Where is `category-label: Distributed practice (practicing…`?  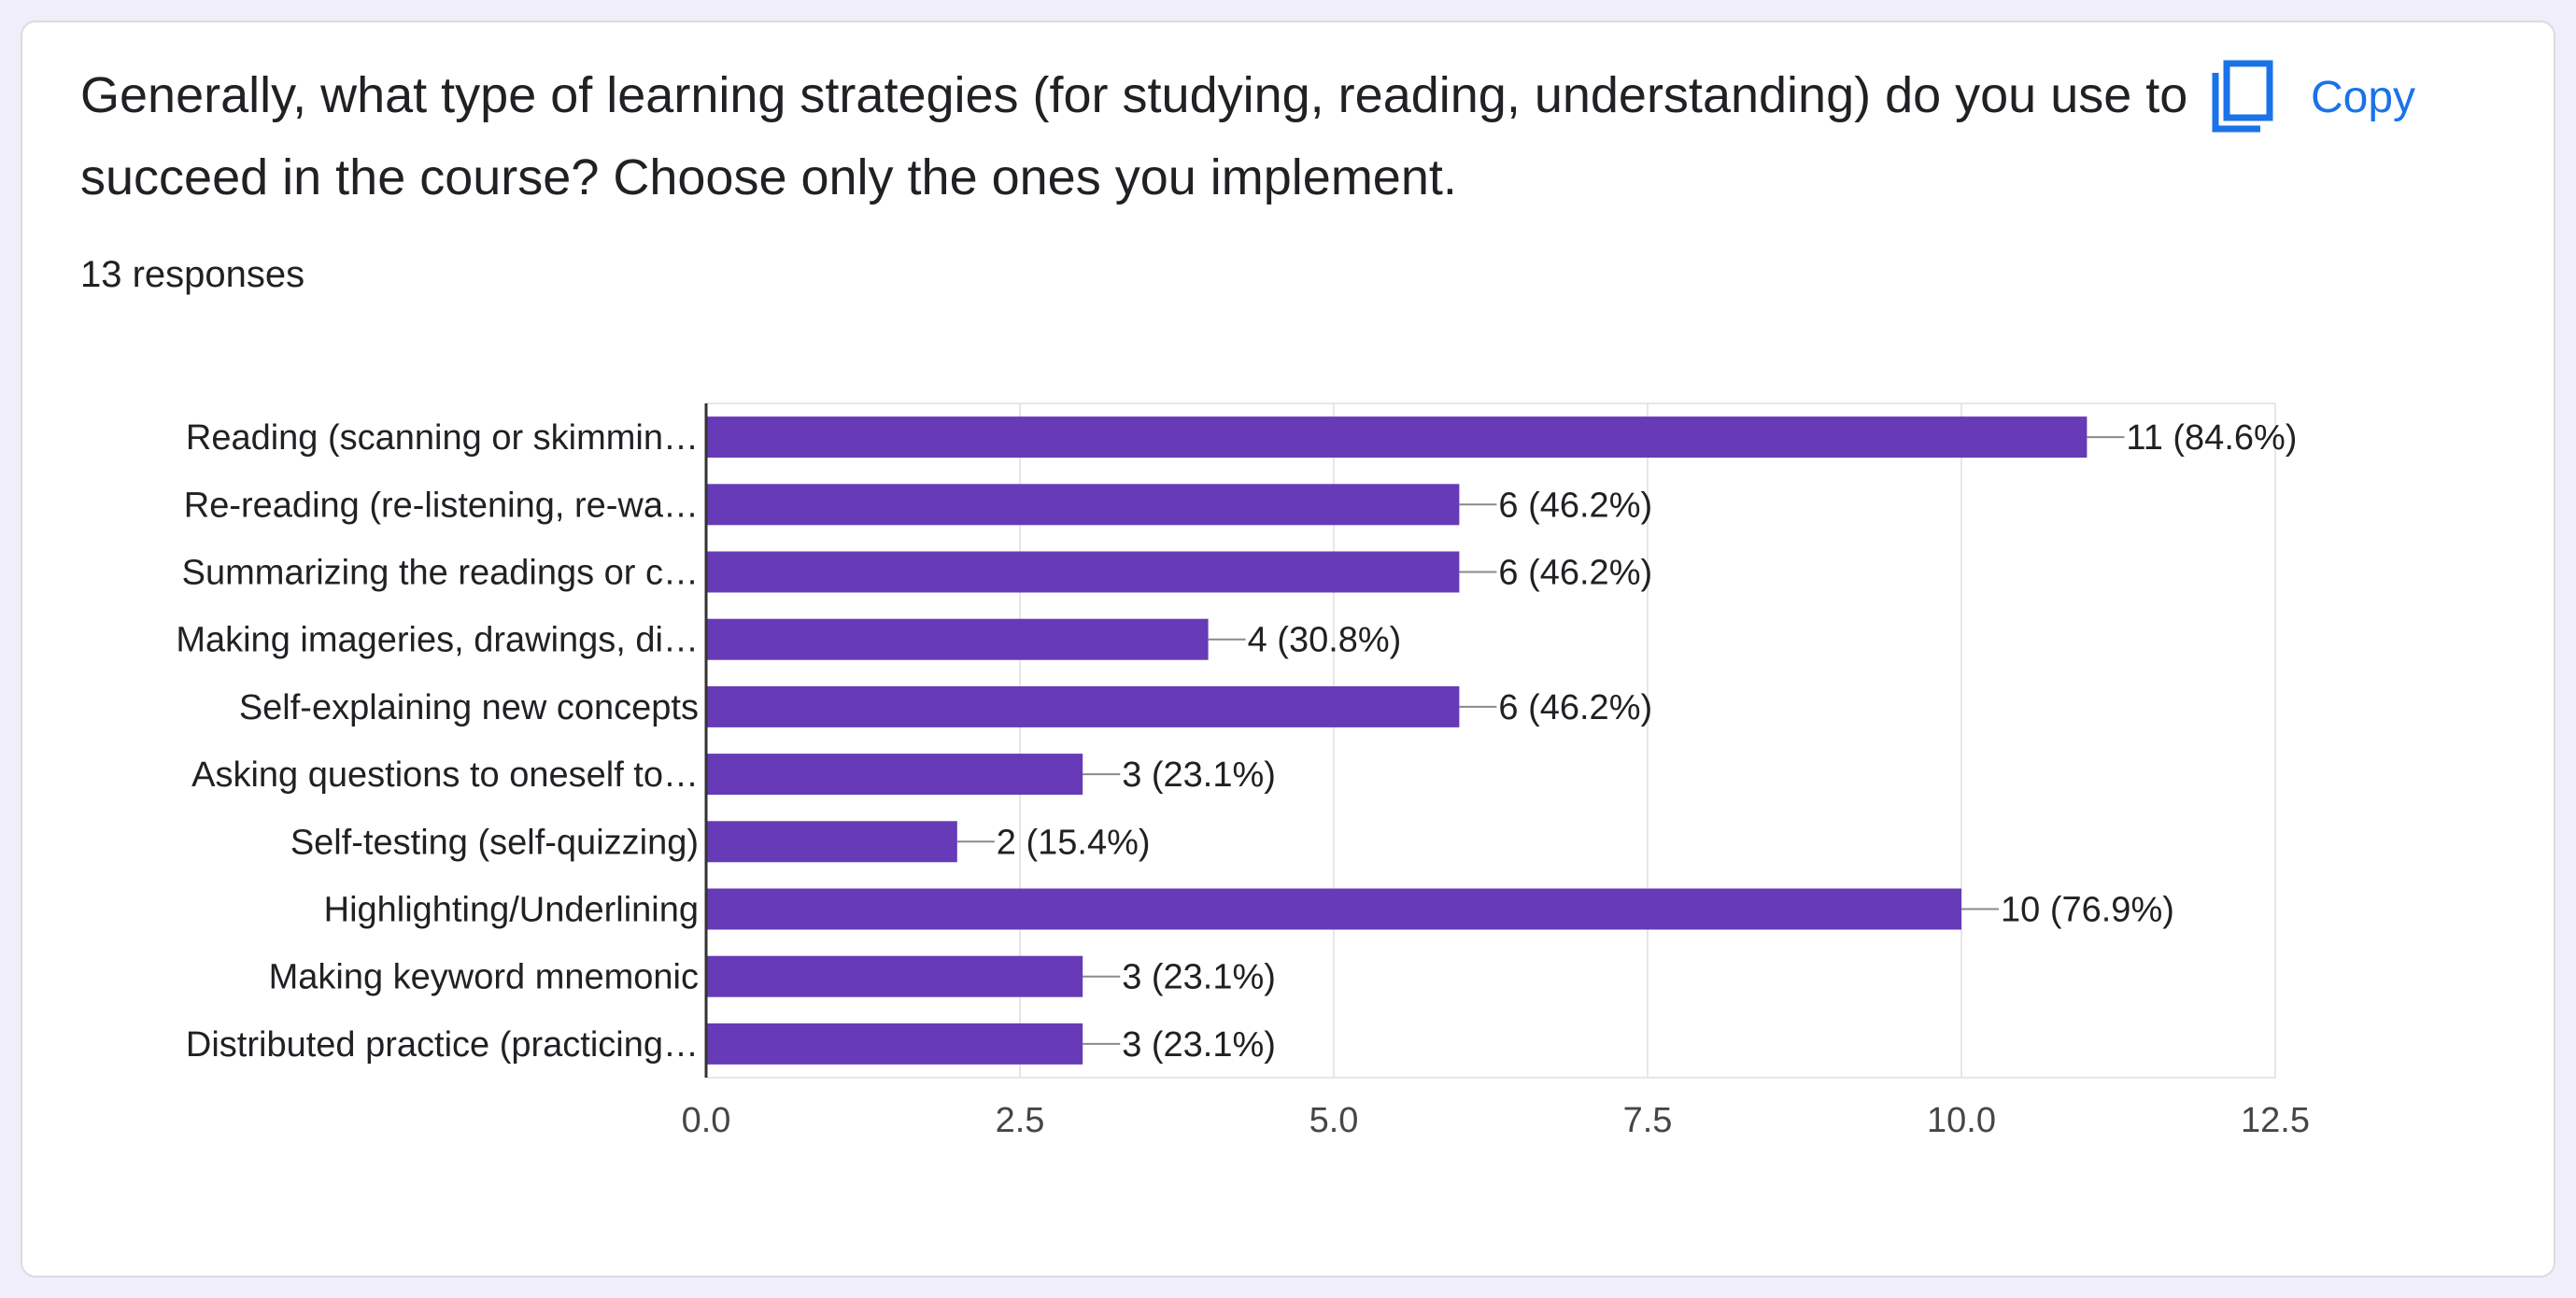 category-label: Distributed practice (practicing… is located at coordinates (442, 1045).